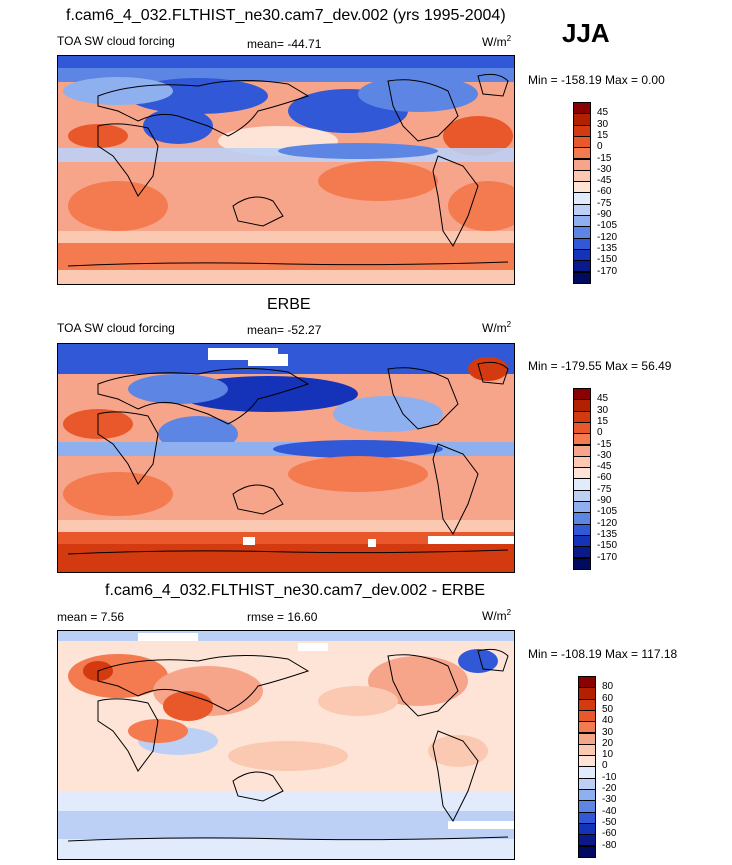 Image resolution: width=732 pixels, height=865 pixels. What do you see at coordinates (497, 41) in the screenshot?
I see `panel1-units: W/m2` at bounding box center [497, 41].